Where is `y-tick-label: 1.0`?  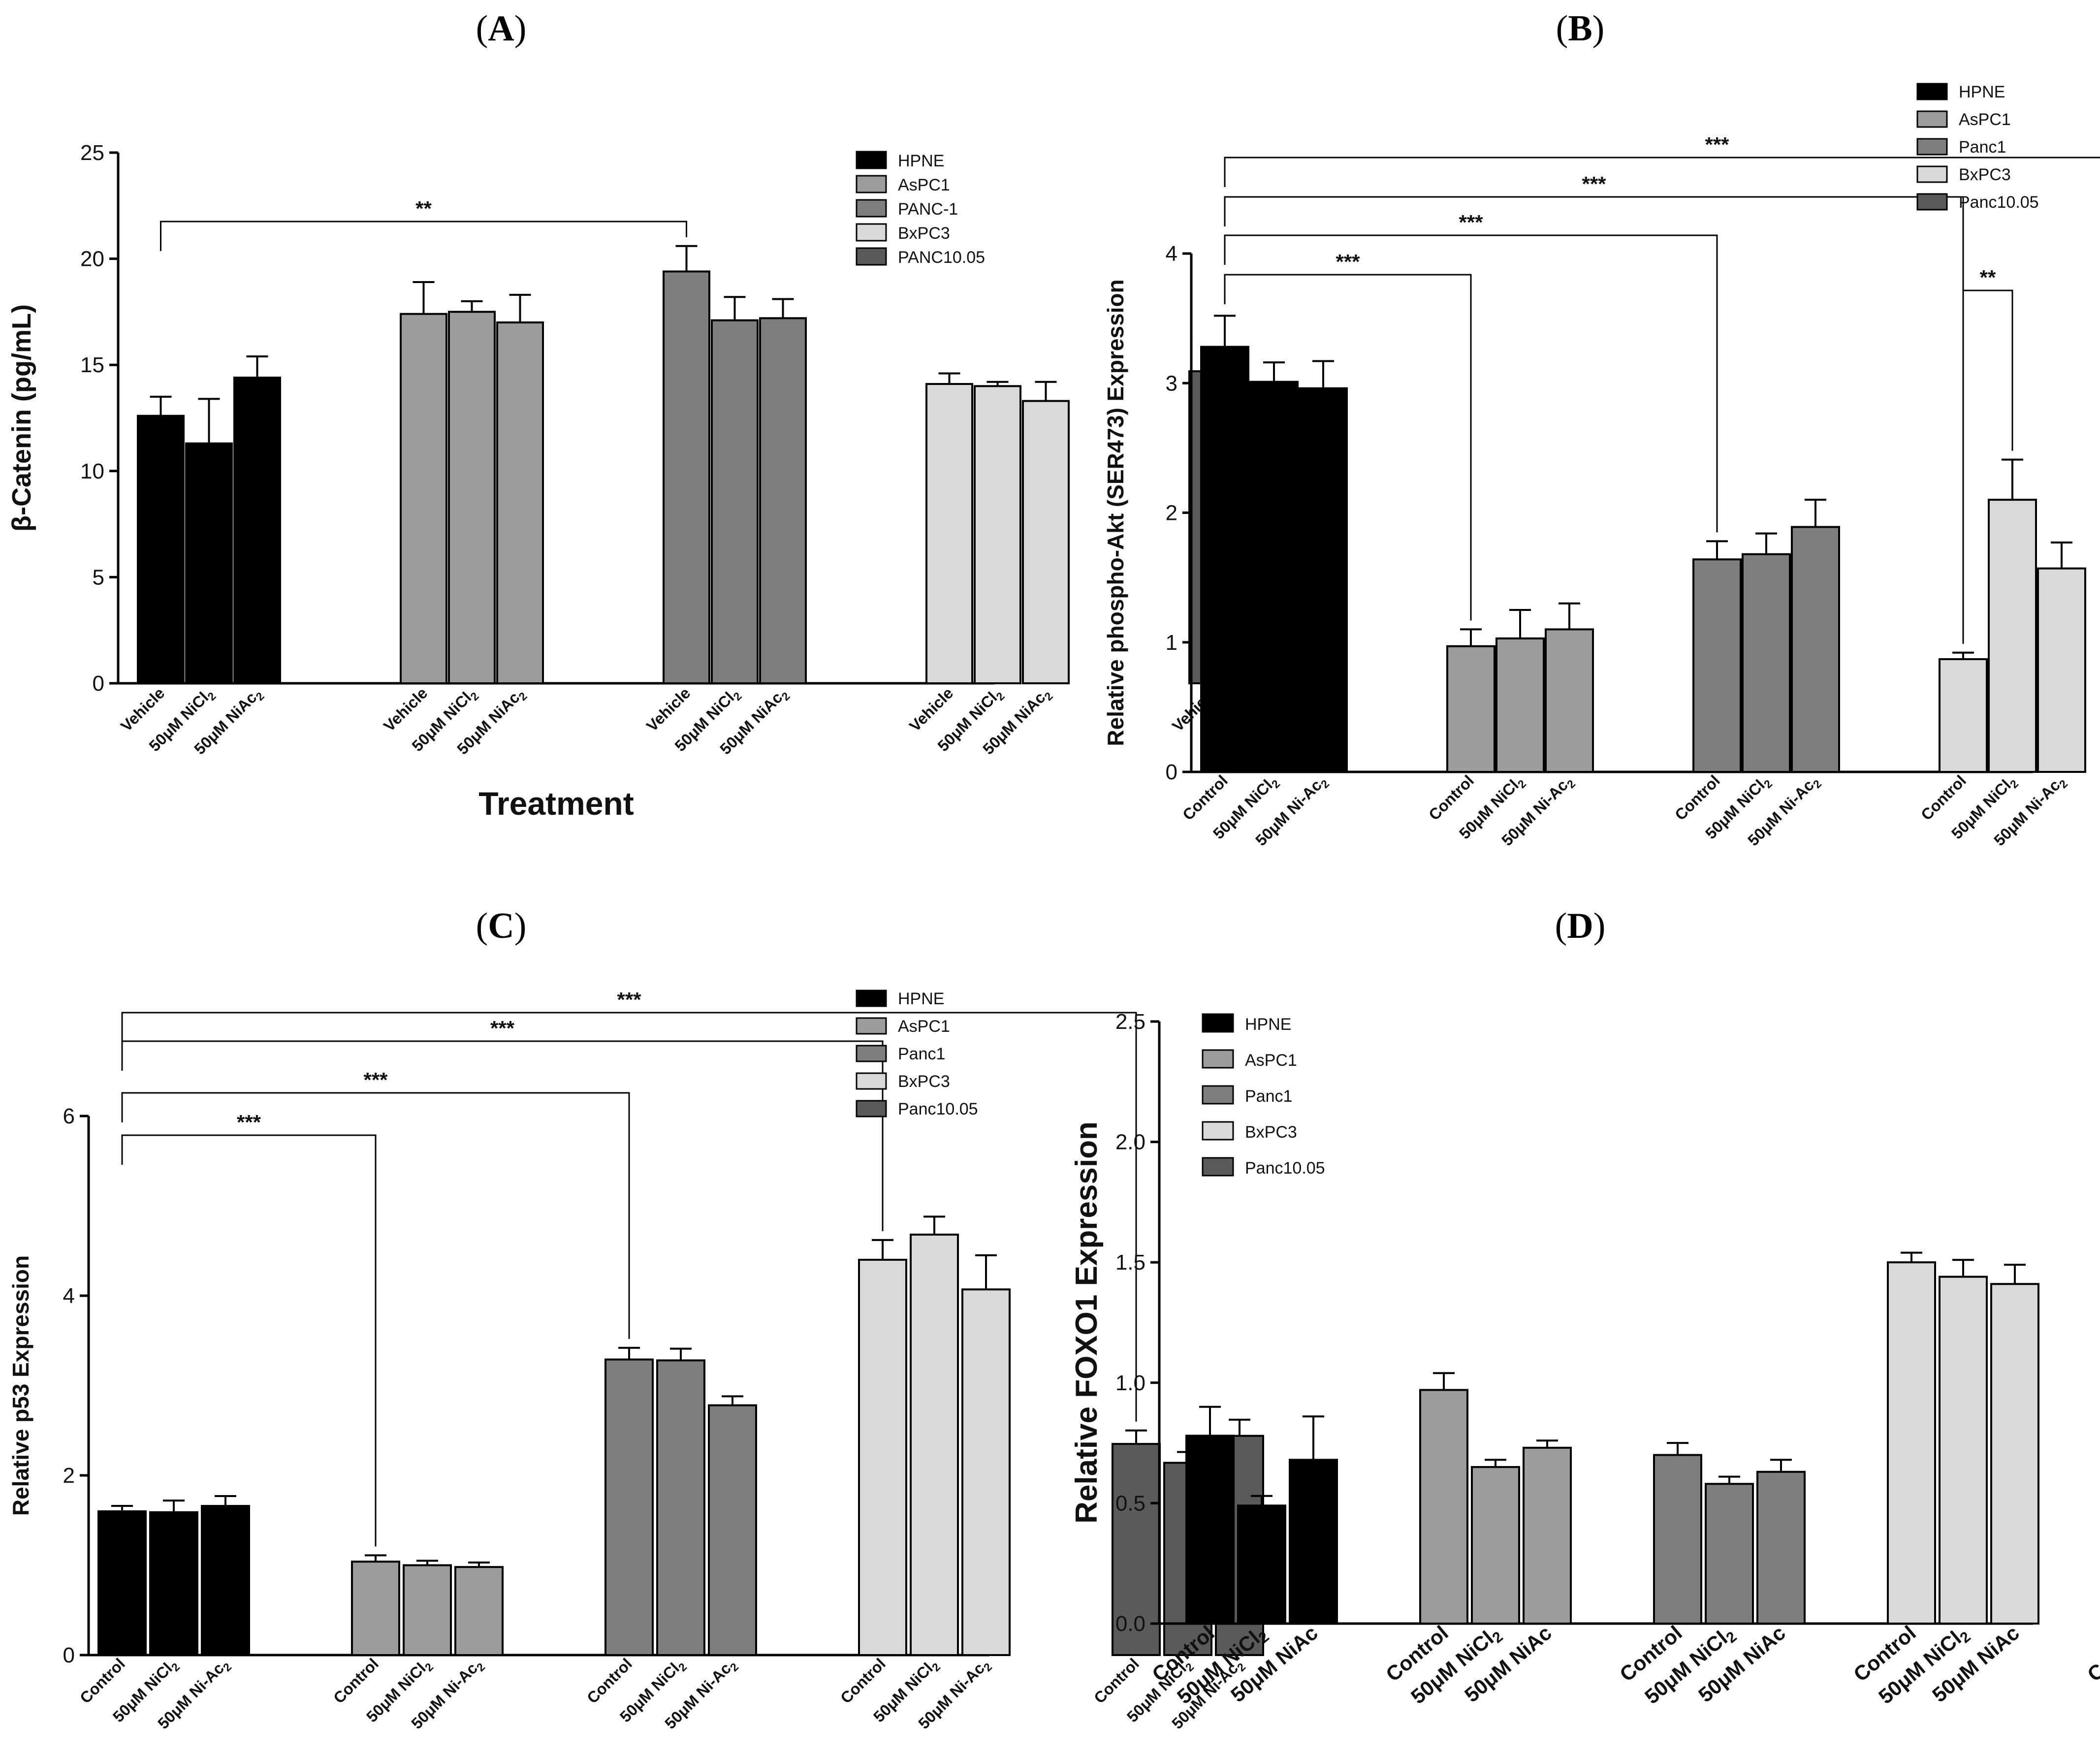
y-tick-label: 1.0 is located at coordinates (1130, 1383).